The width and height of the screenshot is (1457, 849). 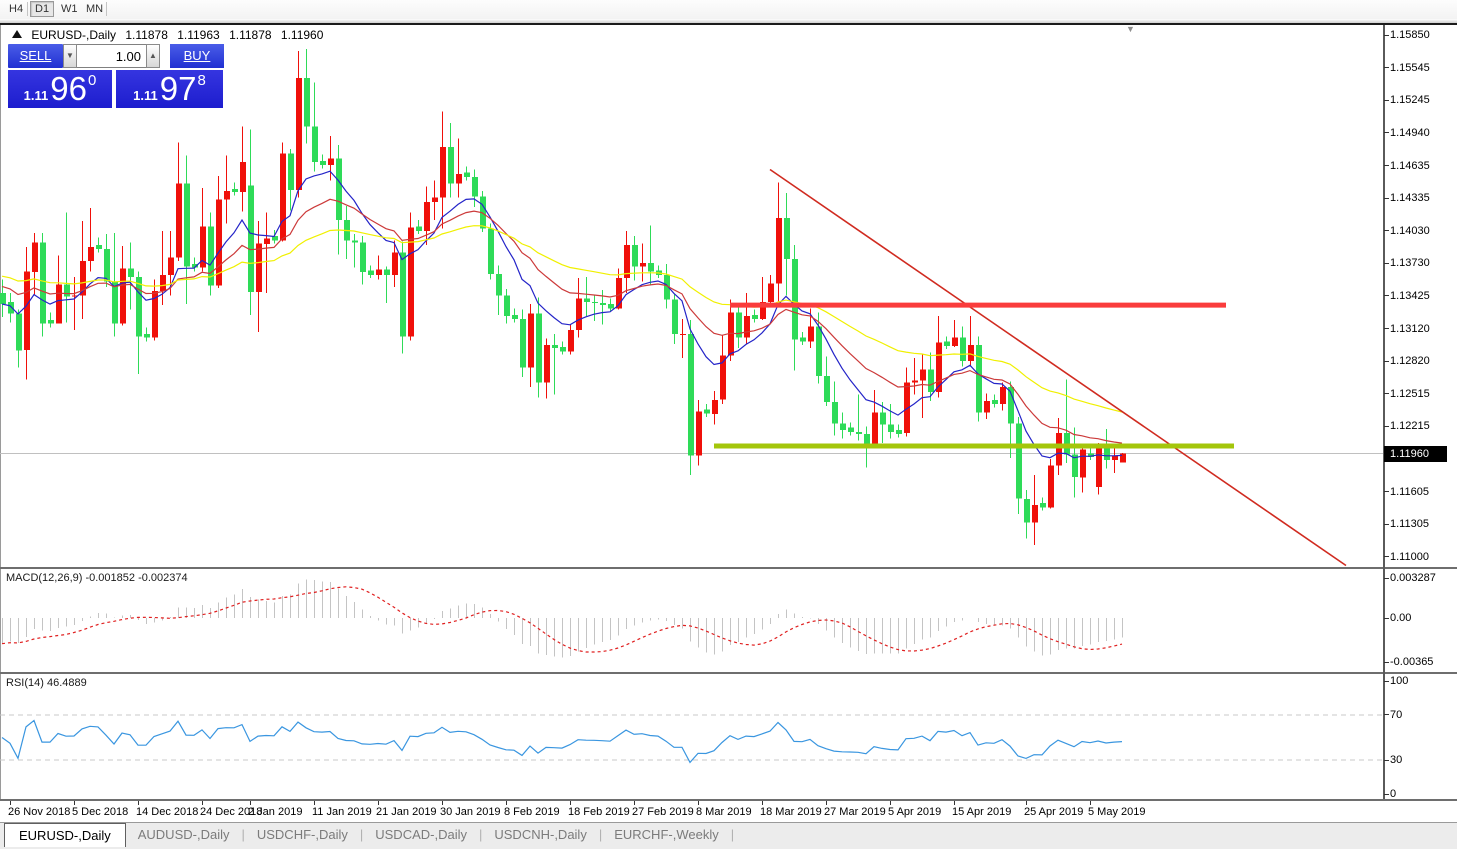 I want to click on chart-left-border, so click(x=0, y=412).